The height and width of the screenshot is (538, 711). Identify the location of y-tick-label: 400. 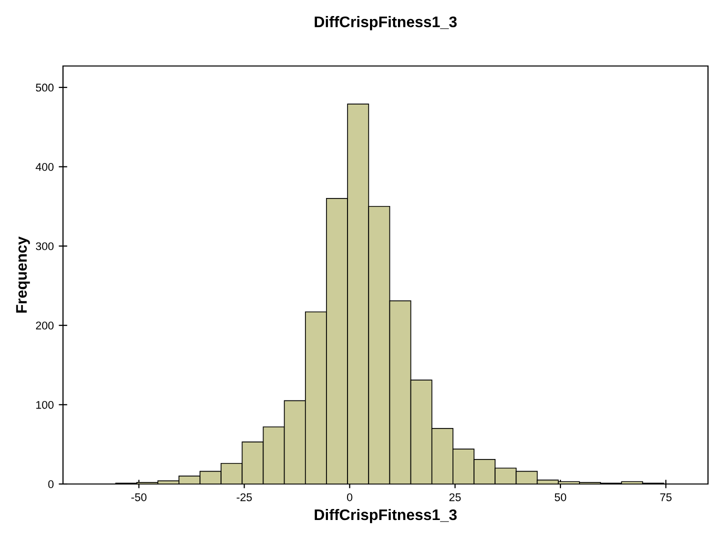
(45, 167).